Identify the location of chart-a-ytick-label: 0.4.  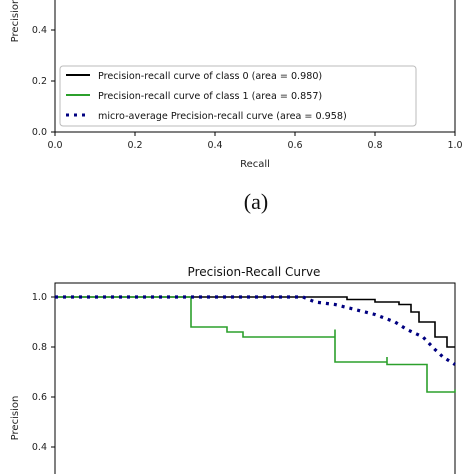
(39, 30).